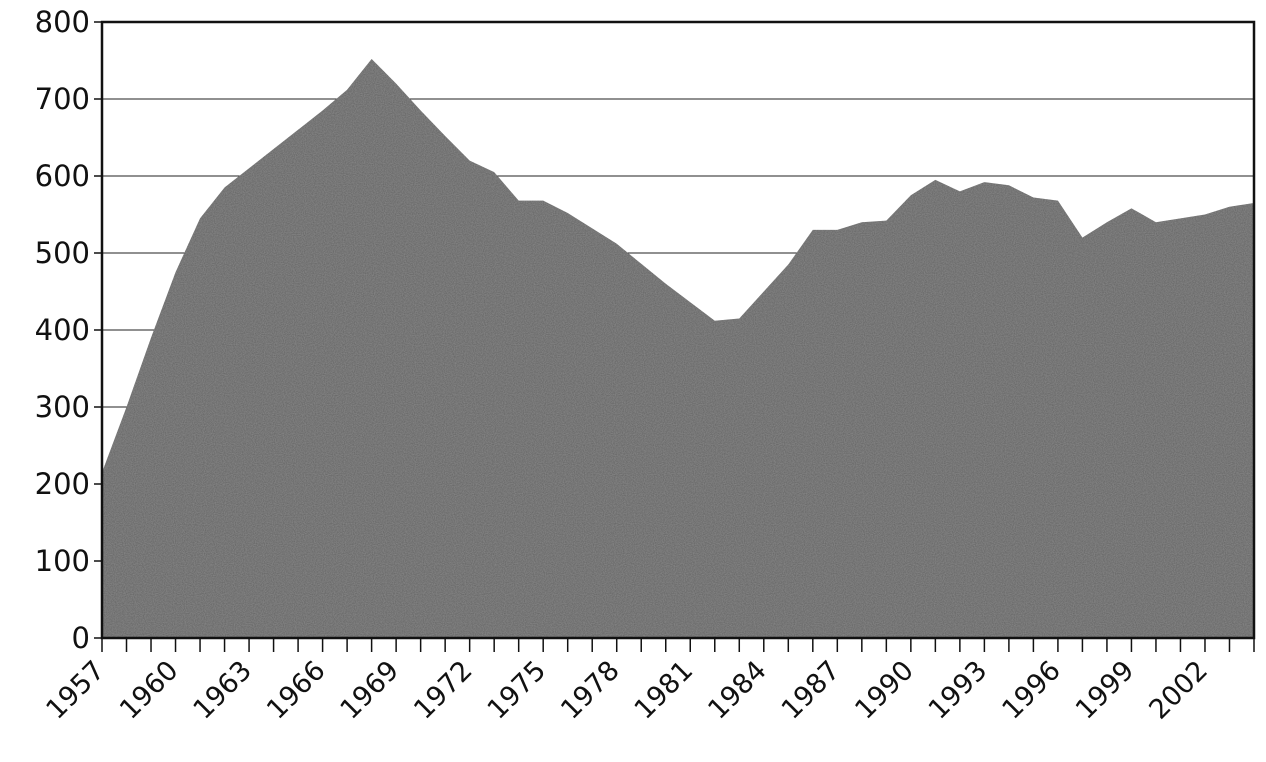 This screenshot has width=1266, height=762. What do you see at coordinates (590, 690) in the screenshot?
I see `x-tick-label-1978: 1978` at bounding box center [590, 690].